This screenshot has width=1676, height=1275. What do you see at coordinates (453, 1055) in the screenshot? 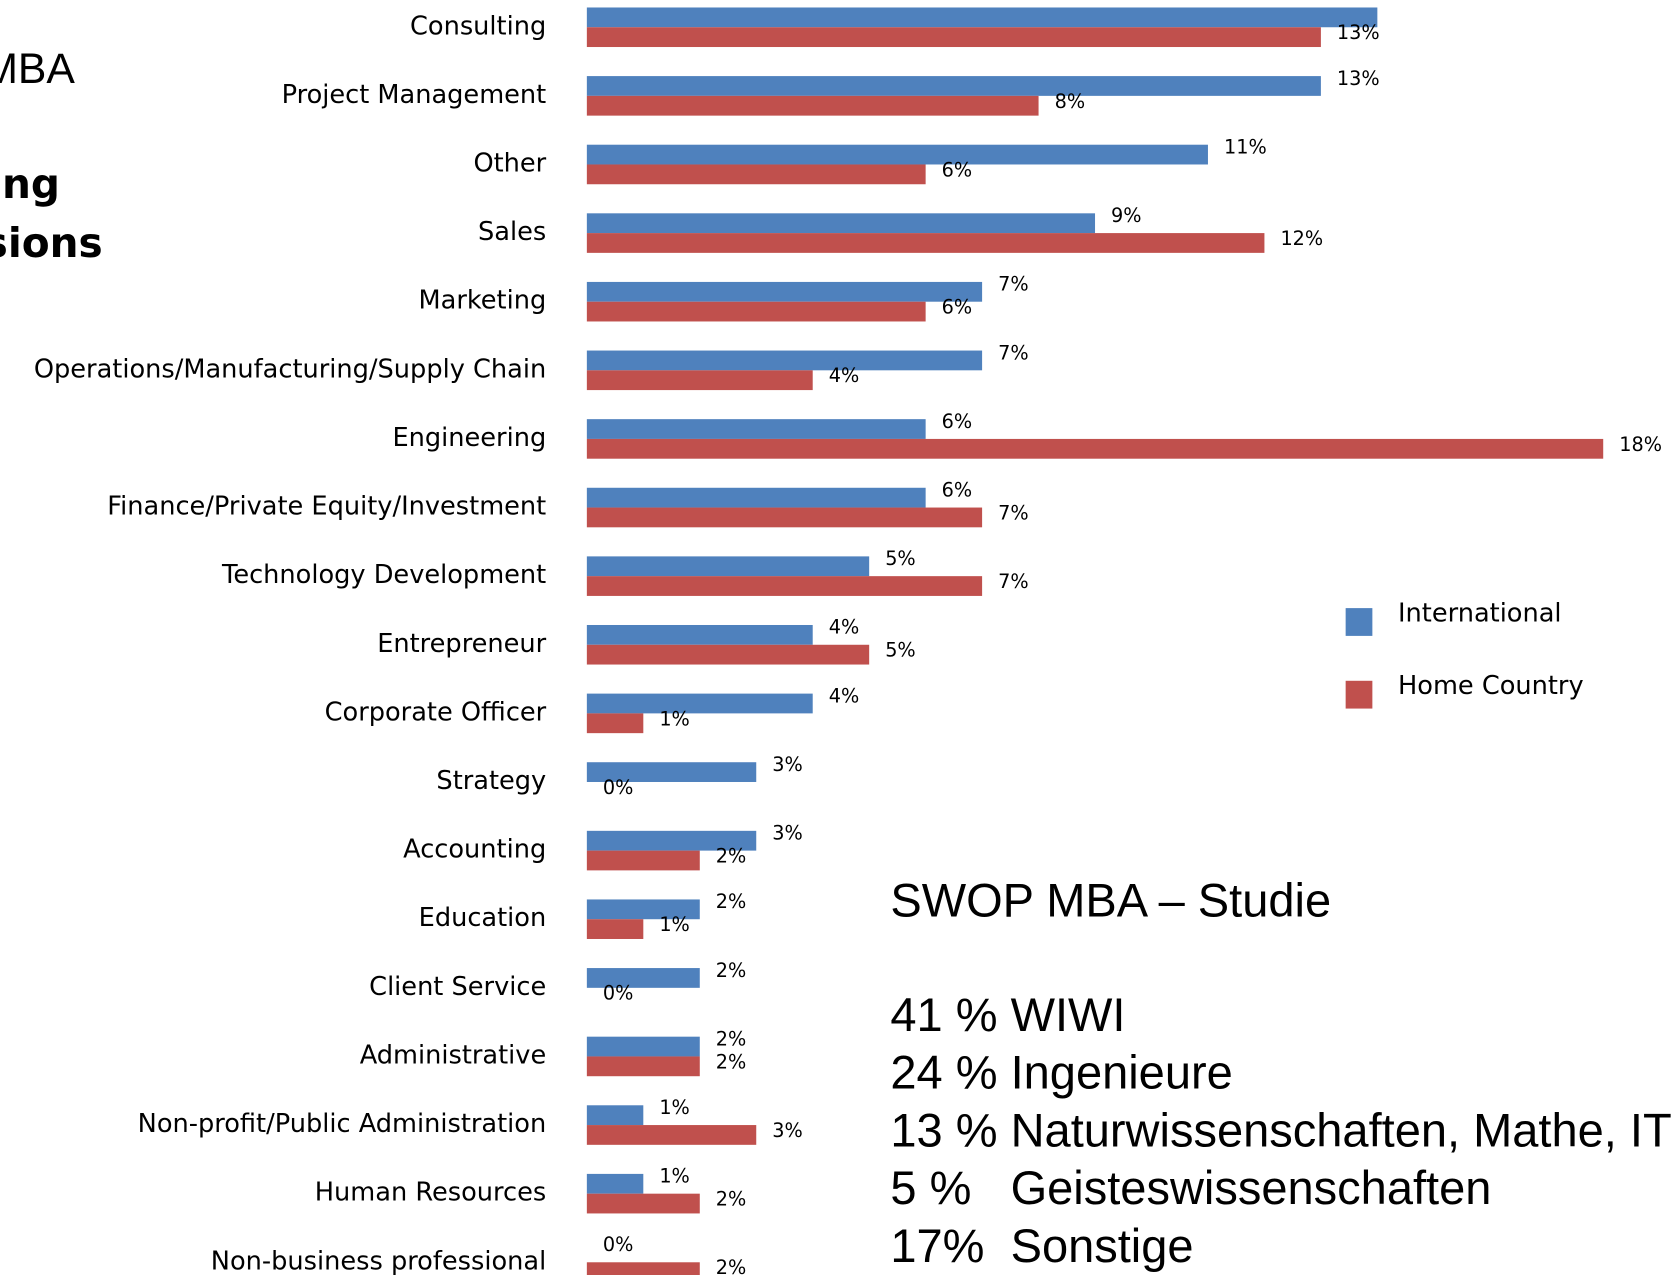
I see `category-label: Administrative` at bounding box center [453, 1055].